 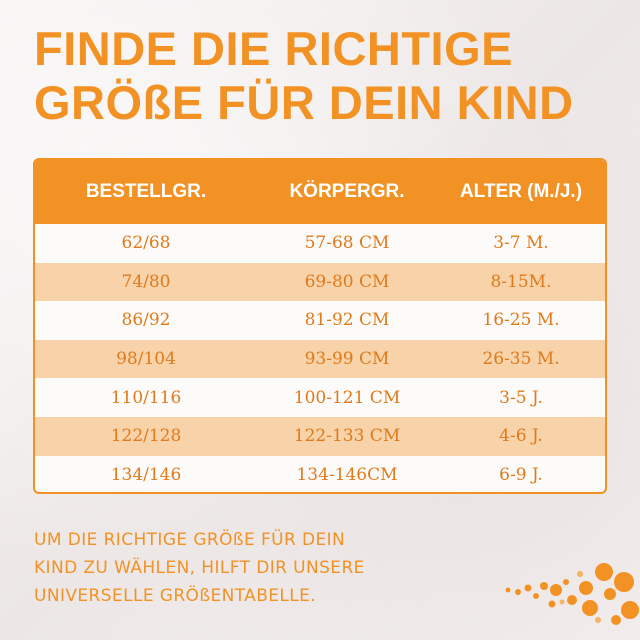 What do you see at coordinates (521, 281) in the screenshot?
I see `cell-age: 8-15M.` at bounding box center [521, 281].